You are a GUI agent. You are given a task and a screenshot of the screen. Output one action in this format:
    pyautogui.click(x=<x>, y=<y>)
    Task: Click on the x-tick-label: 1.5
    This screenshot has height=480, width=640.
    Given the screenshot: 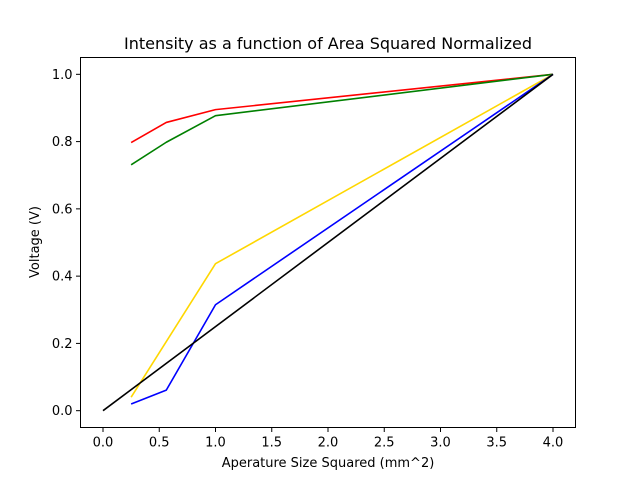 What is the action you would take?
    pyautogui.click(x=271, y=443)
    